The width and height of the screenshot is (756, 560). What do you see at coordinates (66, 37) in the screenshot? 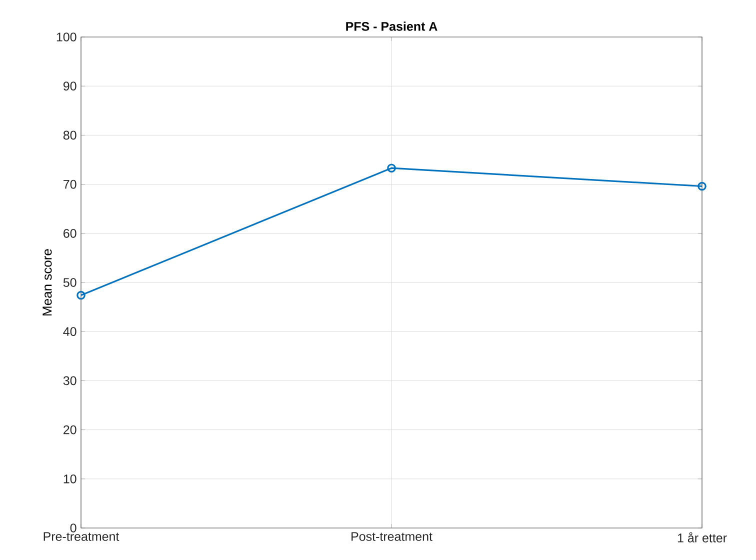
I see `y-tick-label: 100` at bounding box center [66, 37].